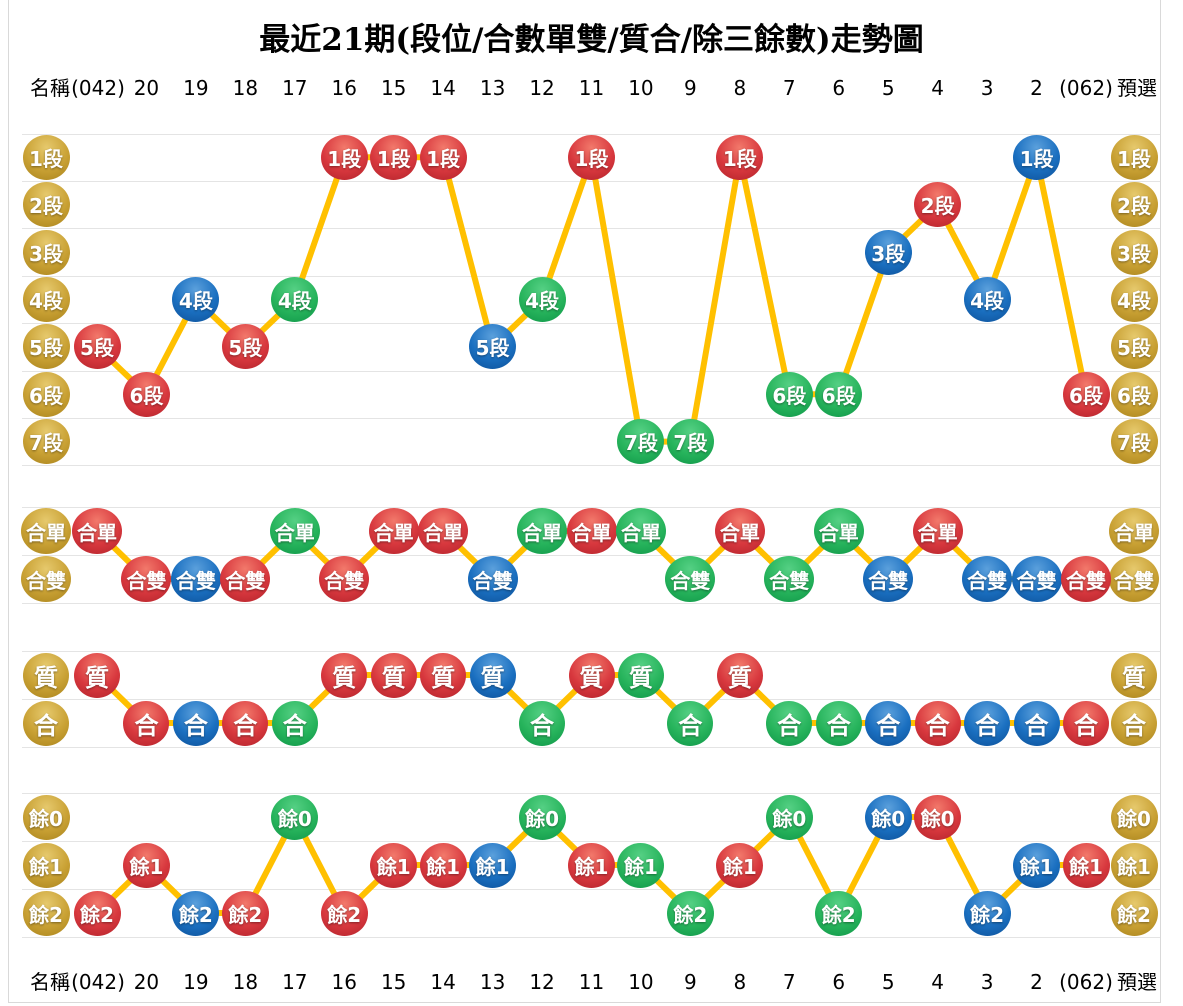  What do you see at coordinates (8, 501) in the screenshot?
I see `chart-border-left` at bounding box center [8, 501].